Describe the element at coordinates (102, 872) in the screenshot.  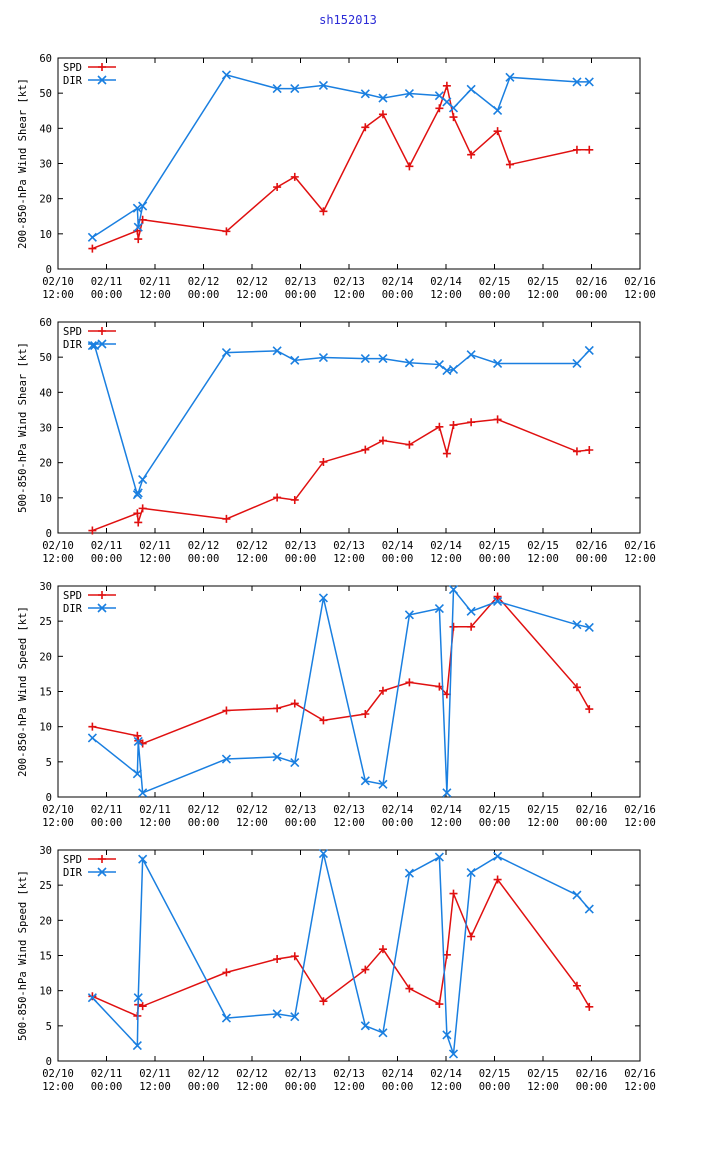
I see `legend-marker-dir` at that location.